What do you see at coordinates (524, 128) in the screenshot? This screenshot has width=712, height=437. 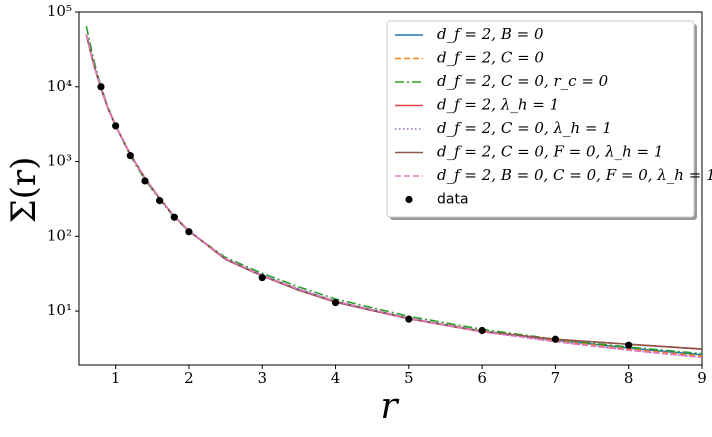 I see `legend-label: d_f = 2, C = 0, λ_h = 1` at bounding box center [524, 128].